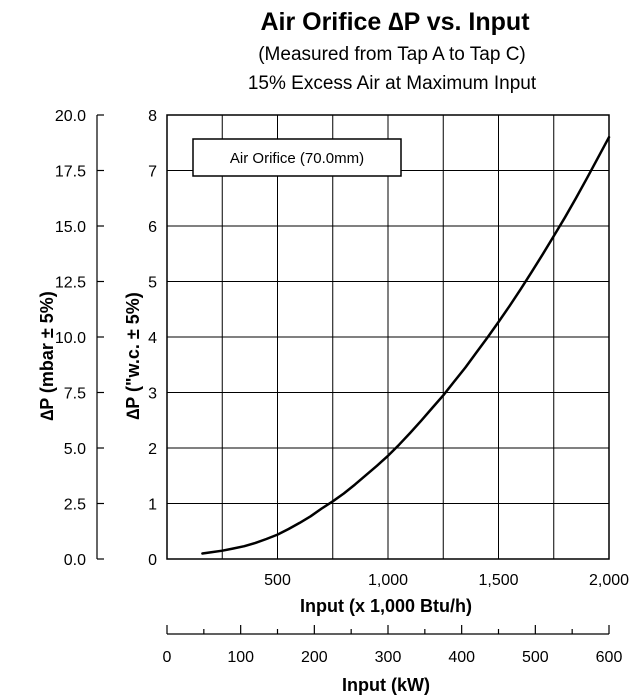  I want to click on mbar-tick-label: 12.5, so click(70, 283).